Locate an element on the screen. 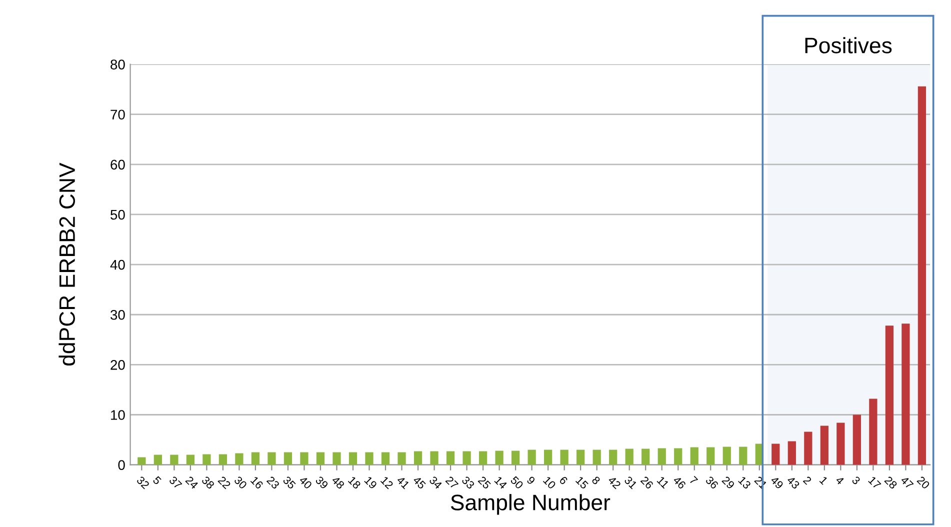 The height and width of the screenshot is (527, 951). x-tick-label: 15 is located at coordinates (582, 483).